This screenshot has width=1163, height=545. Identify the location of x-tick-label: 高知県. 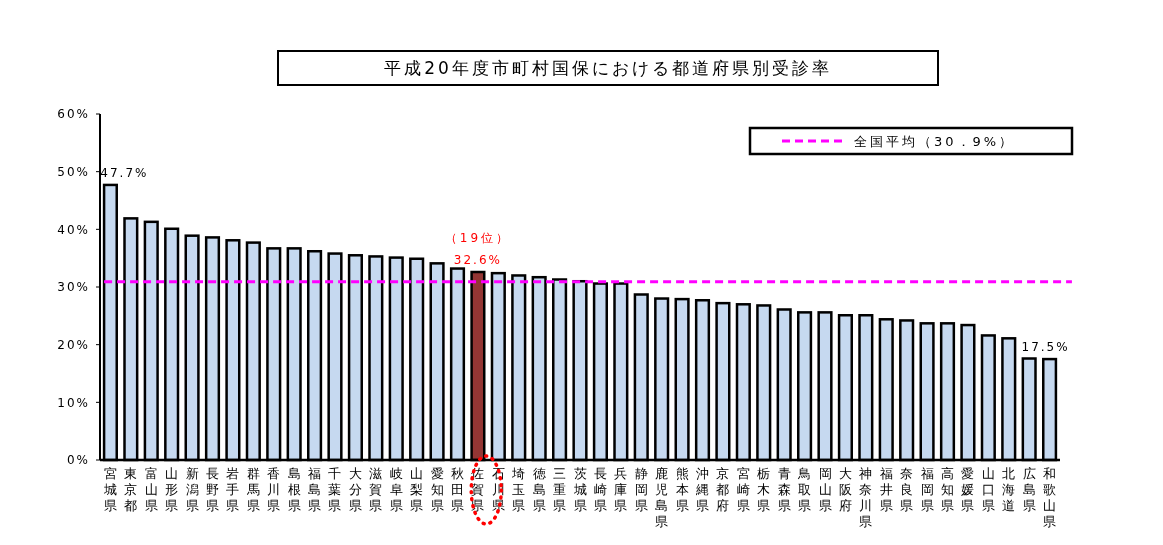
(947, 489).